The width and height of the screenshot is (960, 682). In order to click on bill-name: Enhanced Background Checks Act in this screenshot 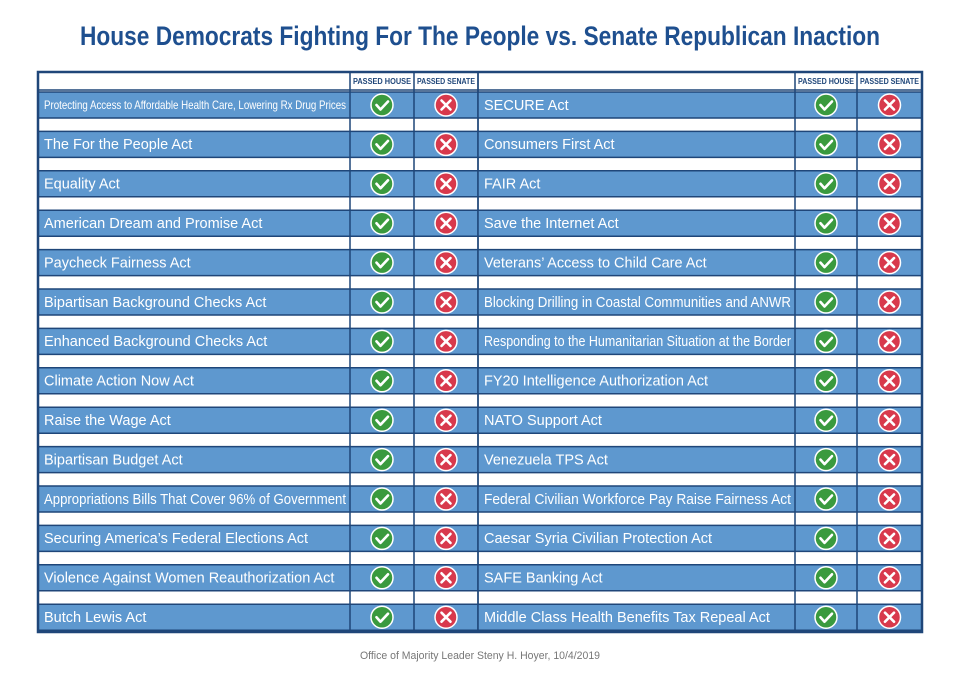, I will do `click(155, 342)`.